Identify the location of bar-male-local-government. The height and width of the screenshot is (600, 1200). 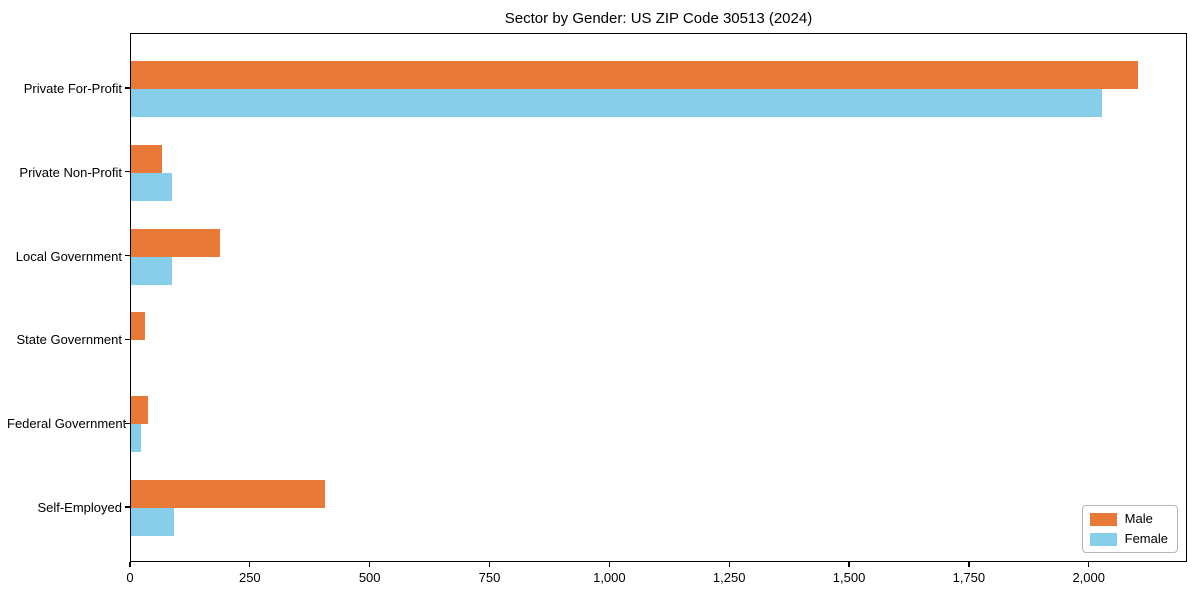
(175, 242).